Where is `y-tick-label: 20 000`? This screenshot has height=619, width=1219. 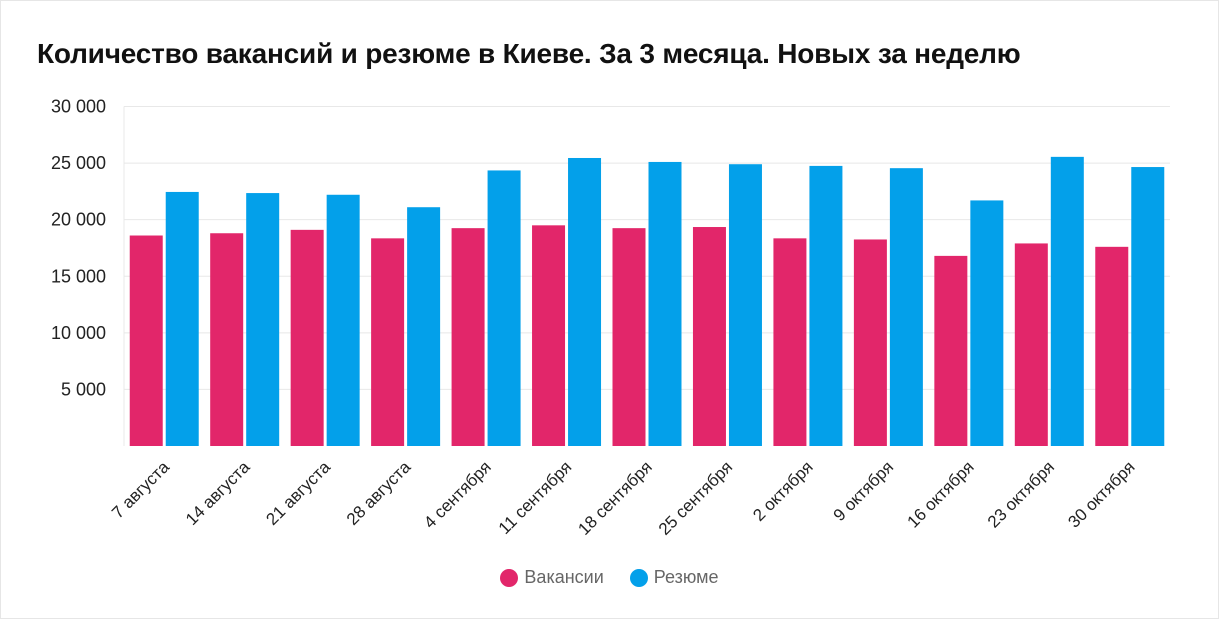
y-tick-label: 20 000 is located at coordinates (78, 220).